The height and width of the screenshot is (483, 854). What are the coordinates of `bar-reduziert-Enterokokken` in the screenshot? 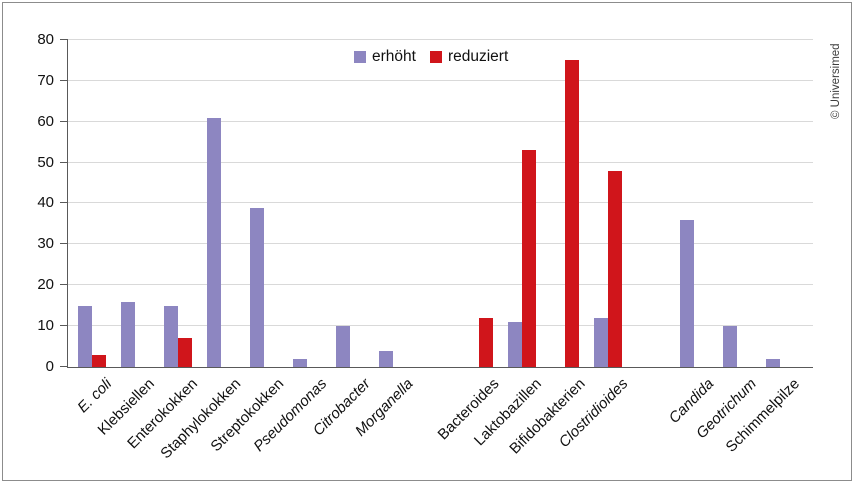 It's located at (185, 352).